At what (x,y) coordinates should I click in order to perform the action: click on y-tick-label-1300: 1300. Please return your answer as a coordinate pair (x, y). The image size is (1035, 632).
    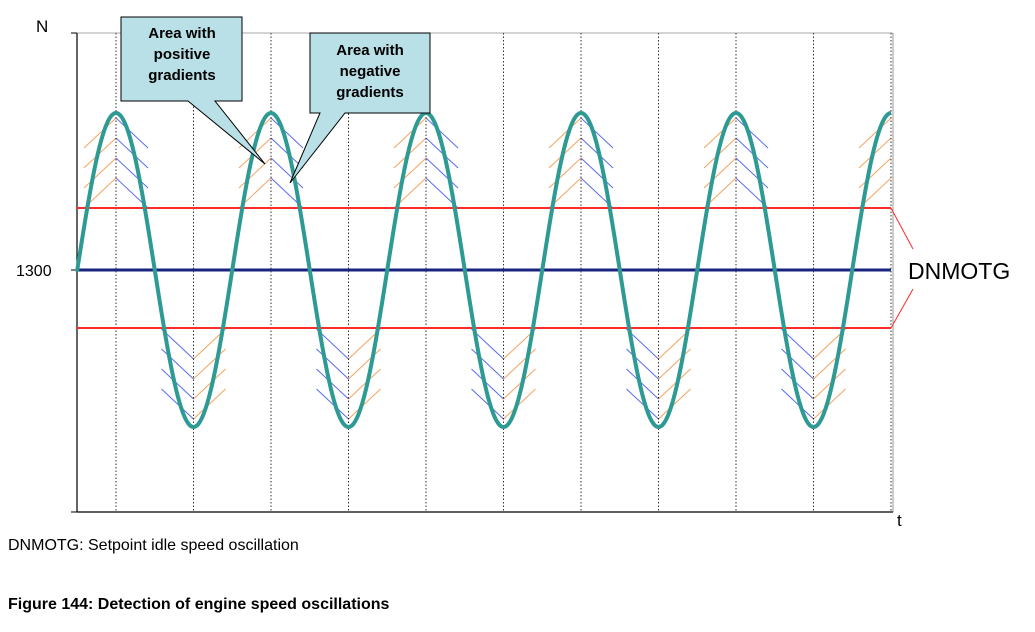
    Looking at the image, I should click on (34, 271).